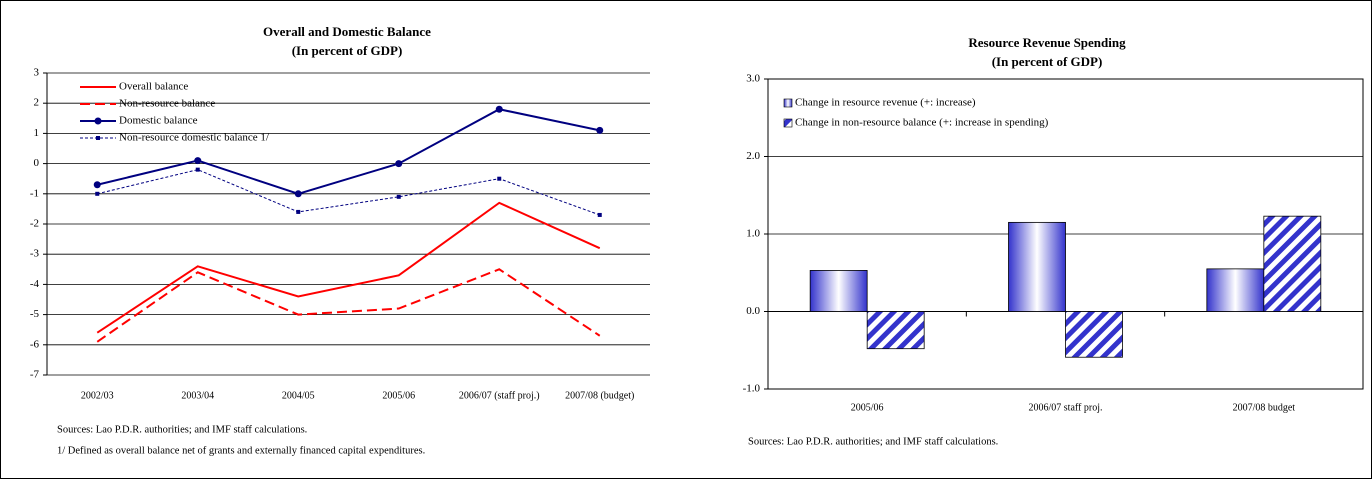  What do you see at coordinates (97, 395) in the screenshot?
I see `x-tick-label: 2002/03` at bounding box center [97, 395].